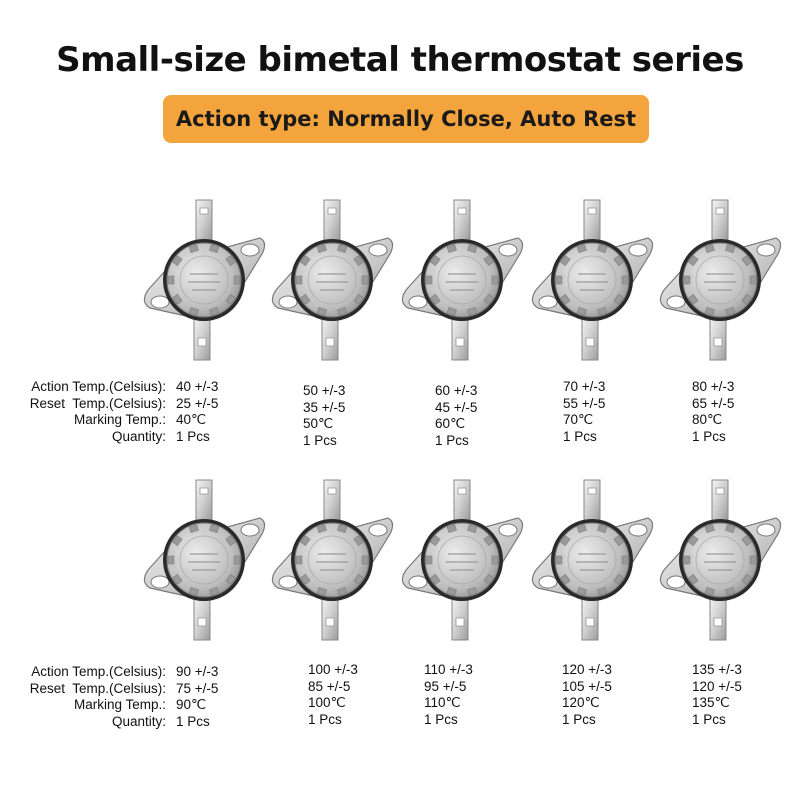 The width and height of the screenshot is (800, 800). Describe the element at coordinates (713, 403) in the screenshot. I see `reset-temp-value: 65 +/-5` at that location.